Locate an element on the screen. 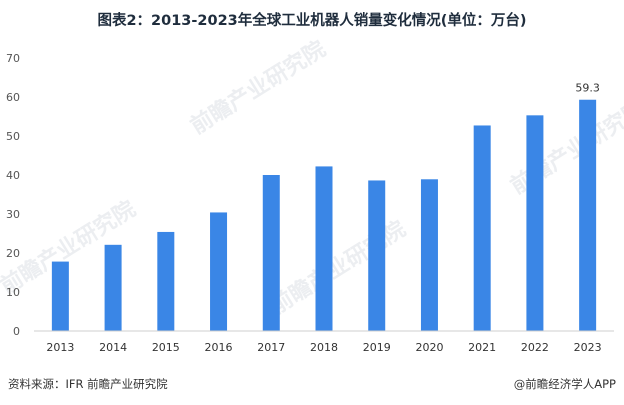  y-tick-label: 40 is located at coordinates (13, 175).